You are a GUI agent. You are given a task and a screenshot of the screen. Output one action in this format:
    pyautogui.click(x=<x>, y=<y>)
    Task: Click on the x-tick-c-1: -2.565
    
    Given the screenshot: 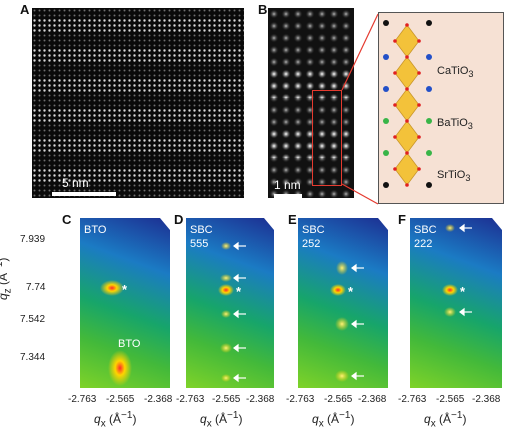 What is the action you would take?
    pyautogui.click(x=120, y=399)
    